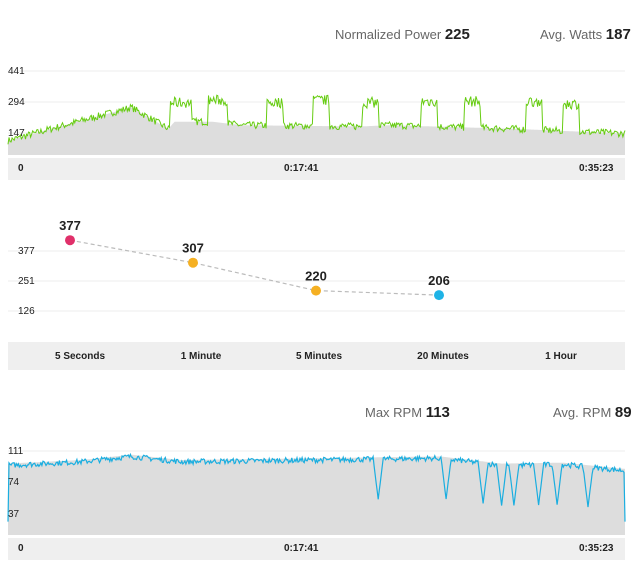 This screenshot has width=637, height=575. Describe the element at coordinates (439, 280) in the screenshot. I see `power-curve-value-label: 206` at that location.